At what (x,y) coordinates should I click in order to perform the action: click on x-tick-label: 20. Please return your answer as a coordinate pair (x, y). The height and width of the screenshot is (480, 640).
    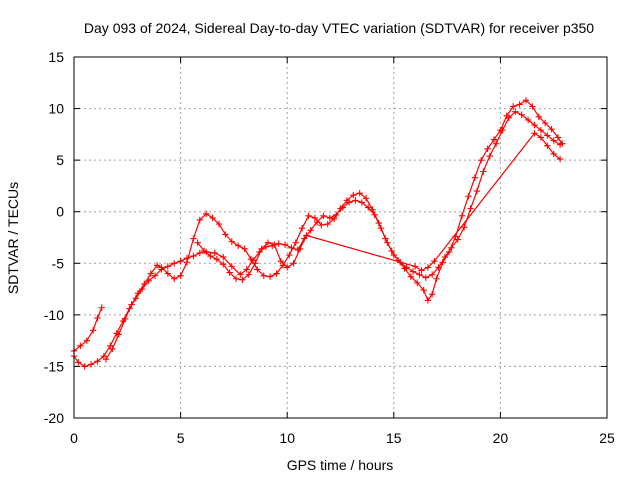
    Looking at the image, I should click on (501, 438).